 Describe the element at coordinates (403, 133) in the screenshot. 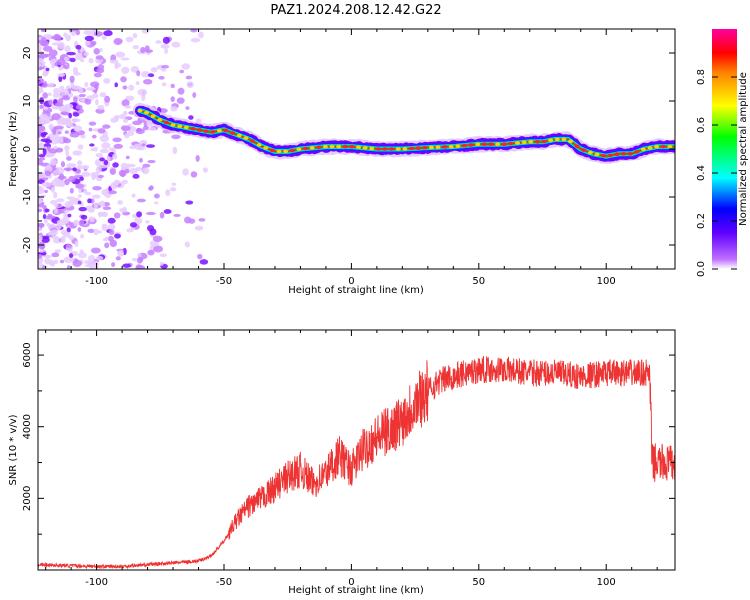

I see `spectral-ridge` at that location.